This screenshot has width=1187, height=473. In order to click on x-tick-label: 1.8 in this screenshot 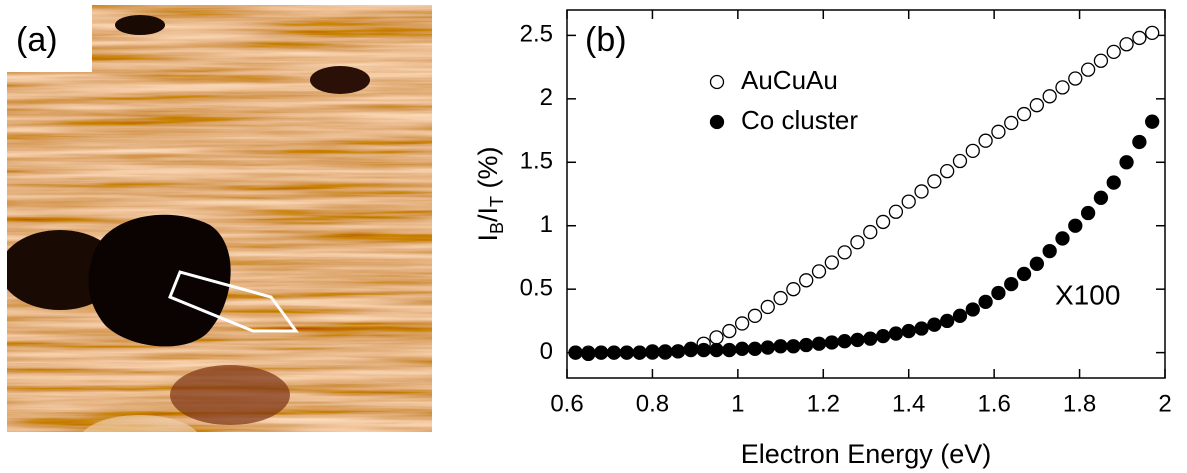, I will do `click(1079, 403)`.